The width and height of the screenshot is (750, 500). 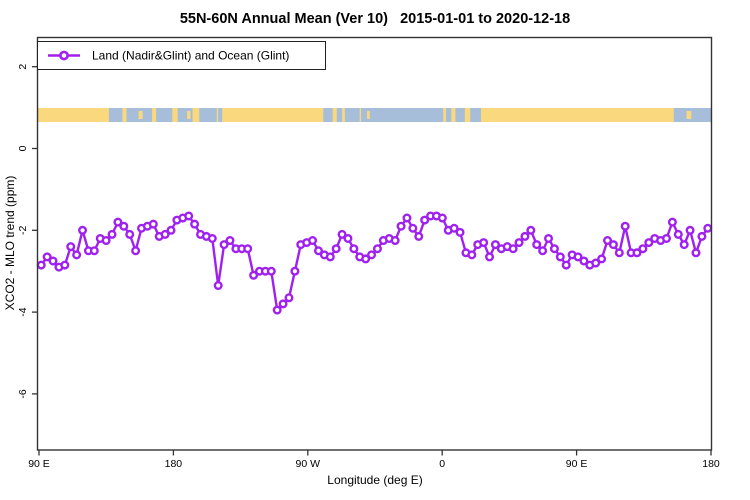 What do you see at coordinates (174, 464) in the screenshot?
I see `x-tick-label: 180` at bounding box center [174, 464].